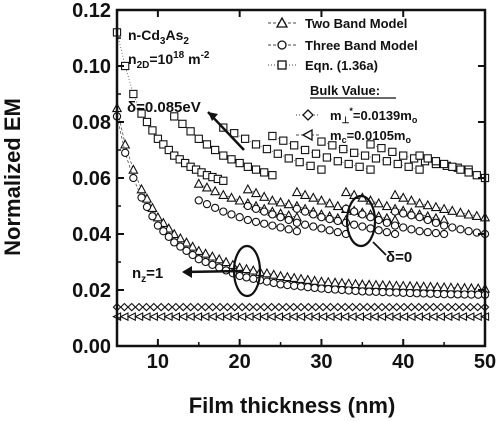 The image size is (500, 421). Describe the element at coordinates (91, 67) in the screenshot. I see `y-tick-label: 0.10` at that location.